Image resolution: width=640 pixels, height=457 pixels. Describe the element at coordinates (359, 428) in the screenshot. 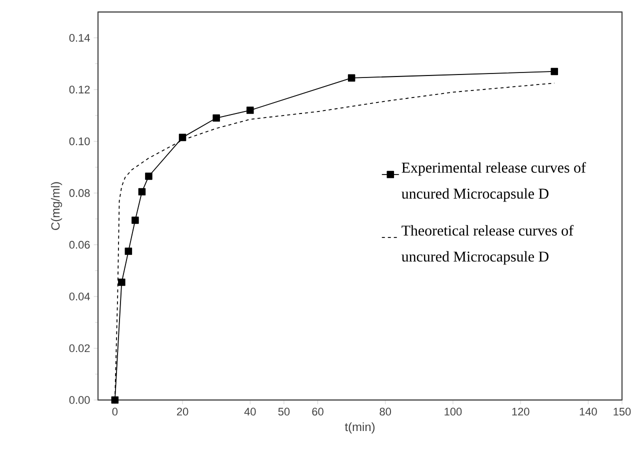

I see `x-axis-title: t(min)` at that location.